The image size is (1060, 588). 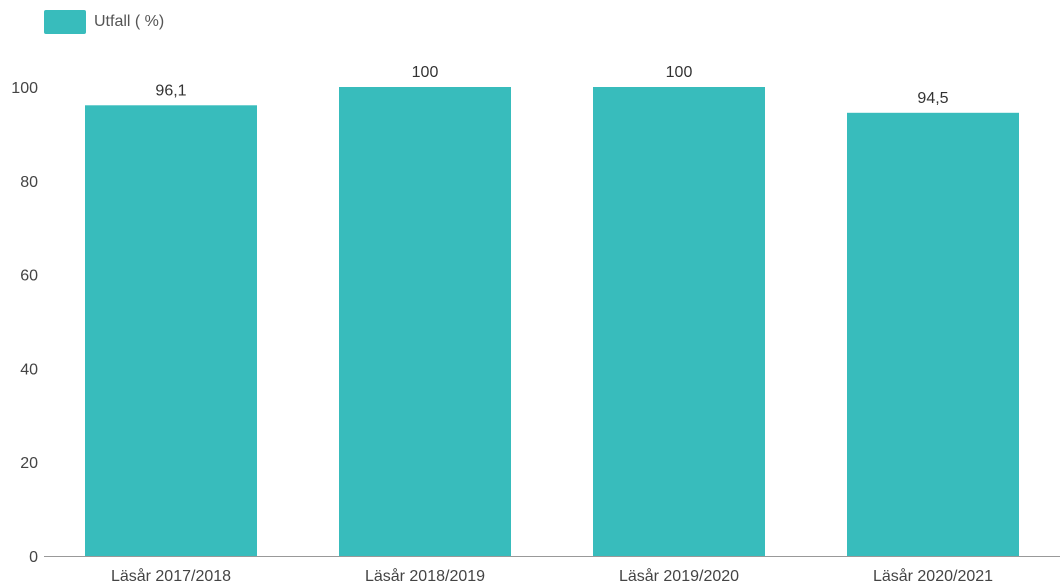 What do you see at coordinates (933, 576) in the screenshot?
I see `x-category-label: Läsår 2020/2021` at bounding box center [933, 576].